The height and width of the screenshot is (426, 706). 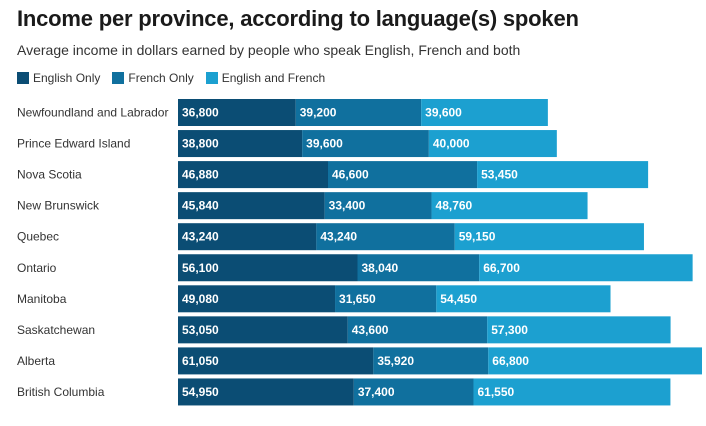 I want to click on category-label: Newfoundland and Labrador, so click(x=92, y=113).